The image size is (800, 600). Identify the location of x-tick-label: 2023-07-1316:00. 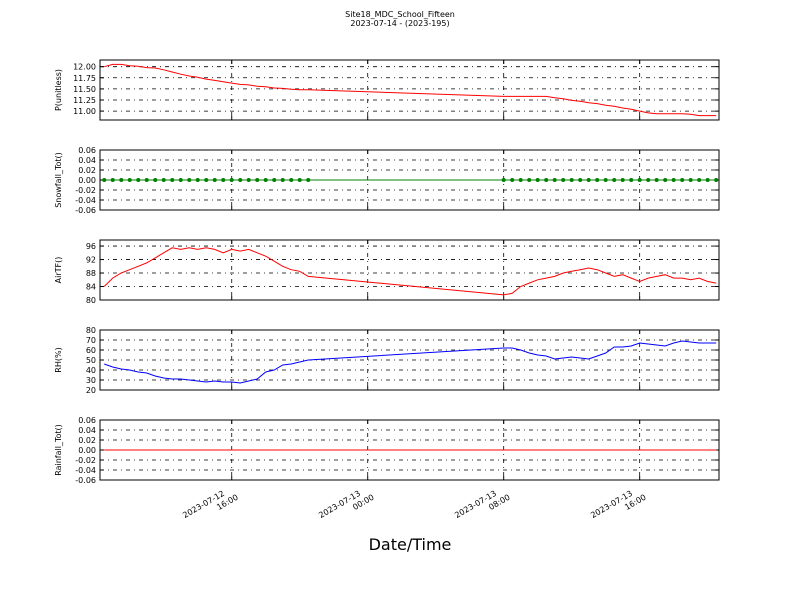
(618, 506).